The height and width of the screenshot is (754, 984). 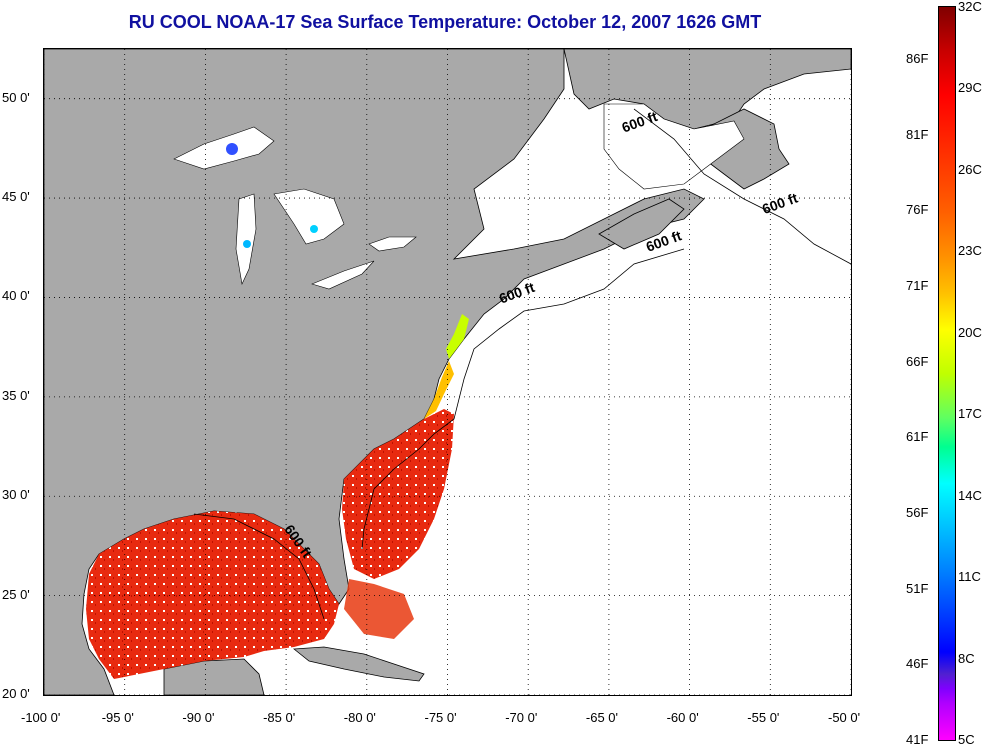 What do you see at coordinates (947, 373) in the screenshot?
I see `temperature-colorbar` at bounding box center [947, 373].